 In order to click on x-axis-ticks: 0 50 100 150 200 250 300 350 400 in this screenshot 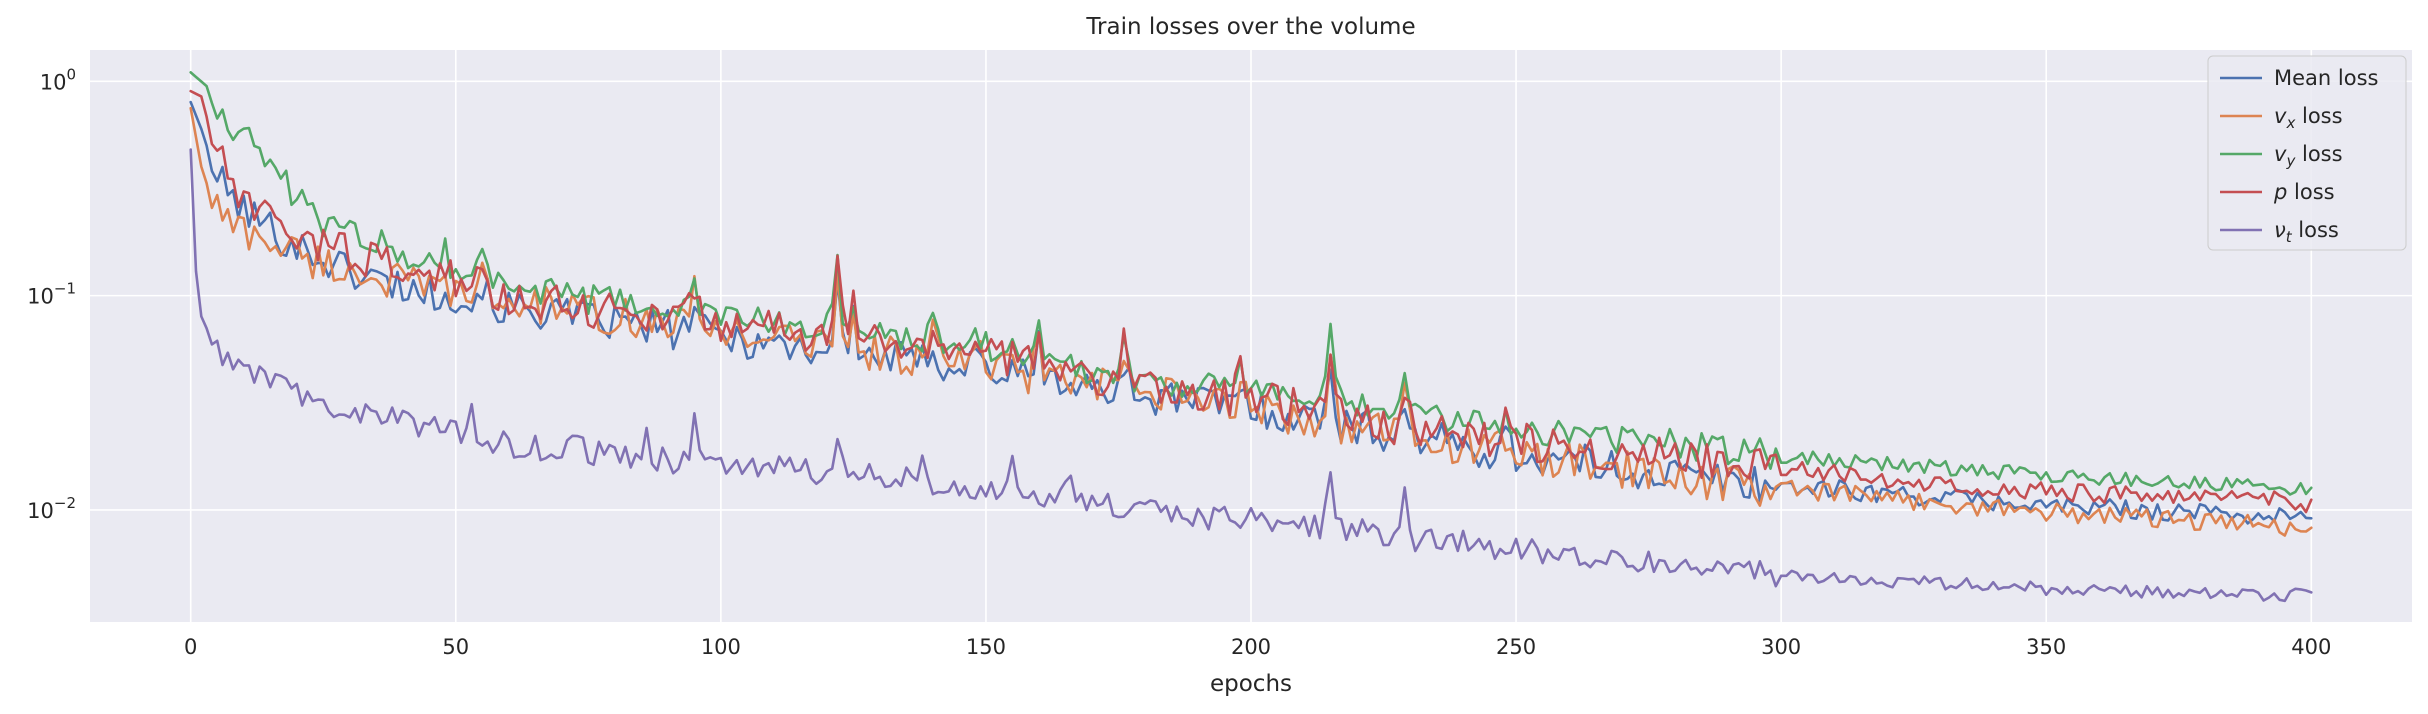, I will do `click(1257, 647)`.